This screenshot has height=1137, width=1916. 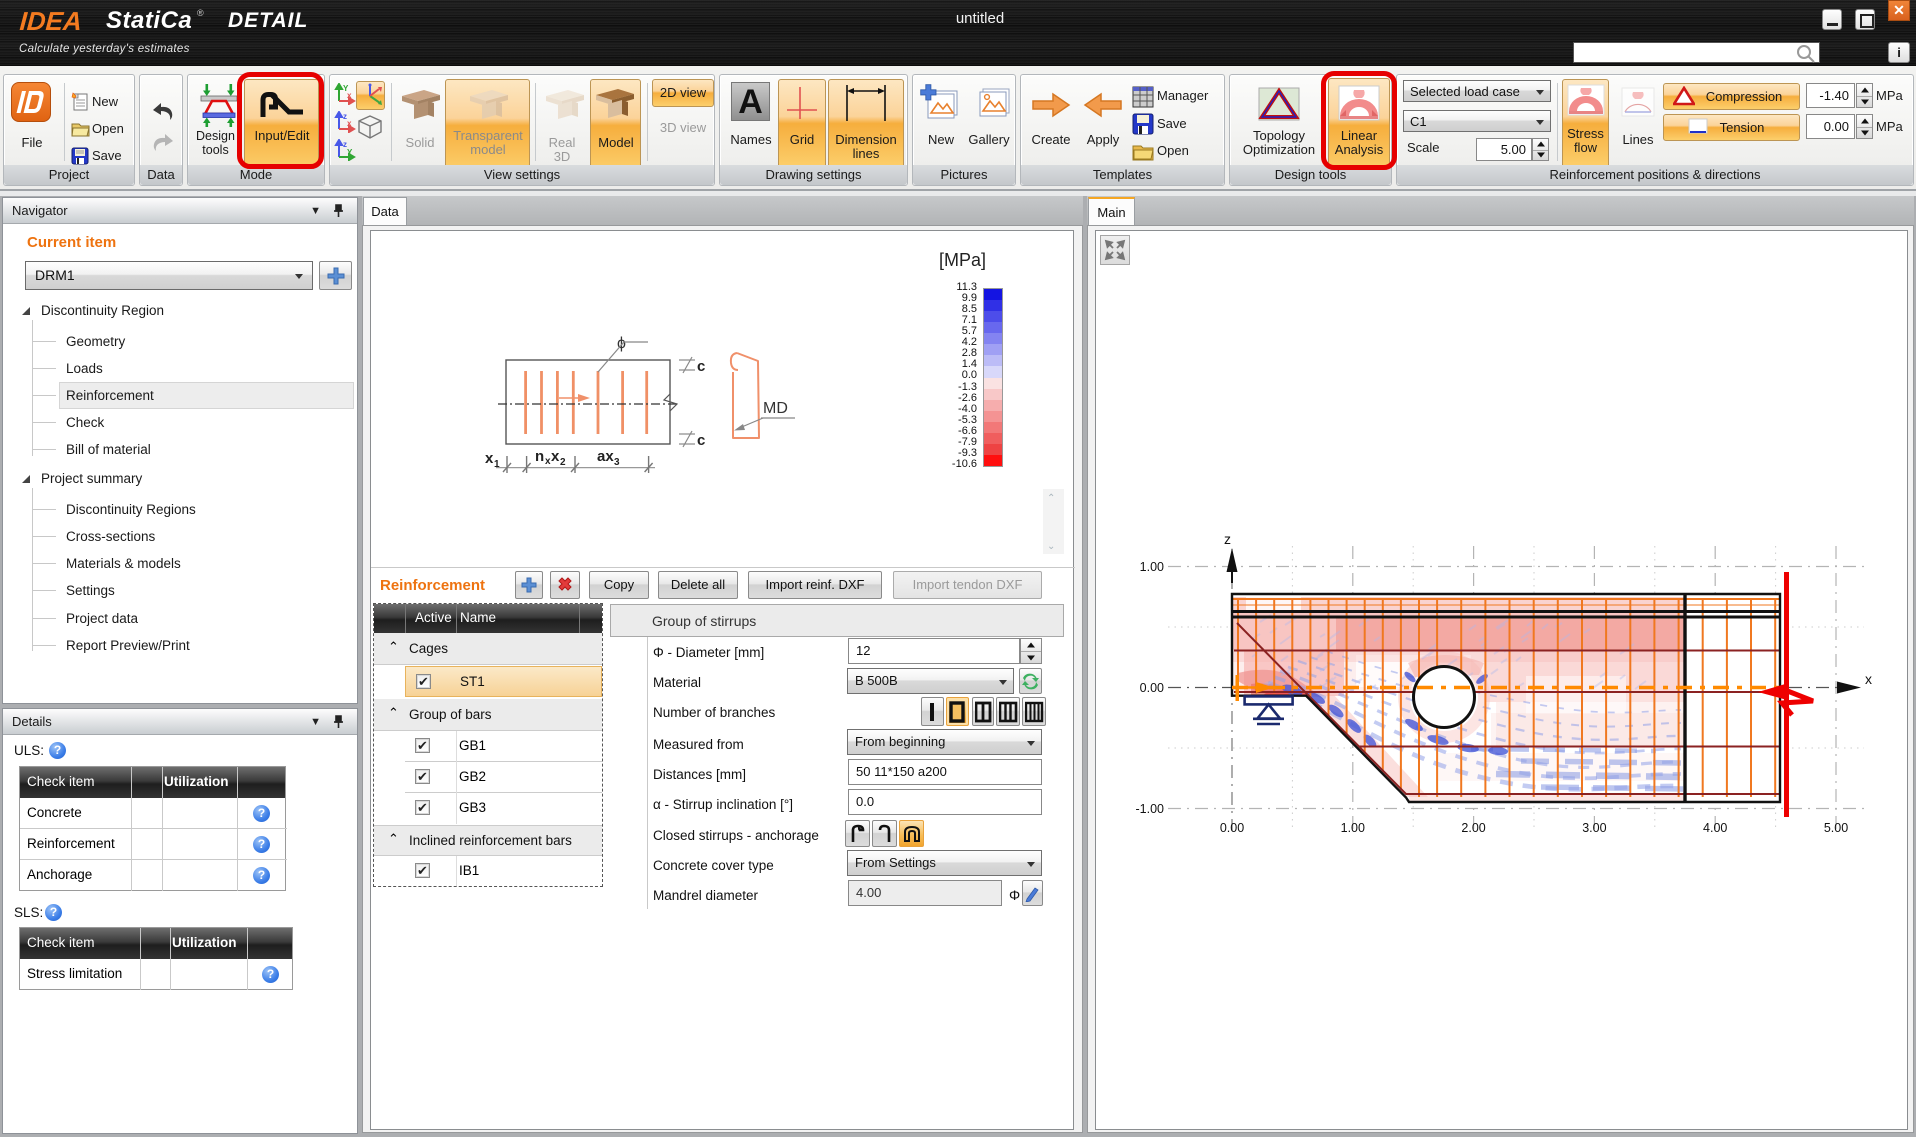 What do you see at coordinates (1836, 828) in the screenshot?
I see `svg-text: 5.00` at bounding box center [1836, 828].